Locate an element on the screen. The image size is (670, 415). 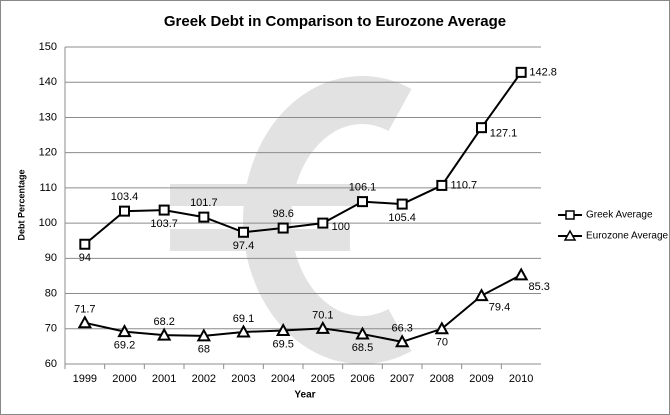
y-tick-label: 90 is located at coordinates (51, 258).